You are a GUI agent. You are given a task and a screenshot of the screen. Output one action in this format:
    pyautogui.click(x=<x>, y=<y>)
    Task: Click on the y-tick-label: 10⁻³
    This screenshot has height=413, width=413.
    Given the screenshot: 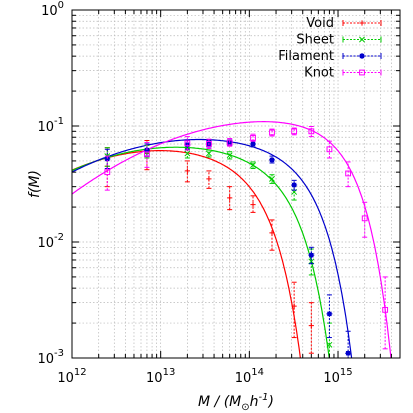 What is the action you would take?
    pyautogui.click(x=50, y=357)
    